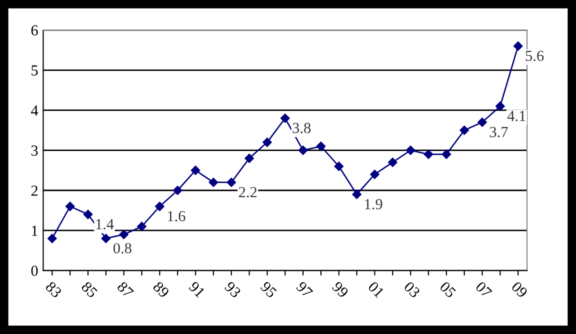 This screenshot has height=334, width=576. Describe the element at coordinates (499, 132) in the screenshot. I see `data-label: 3.7` at that location.